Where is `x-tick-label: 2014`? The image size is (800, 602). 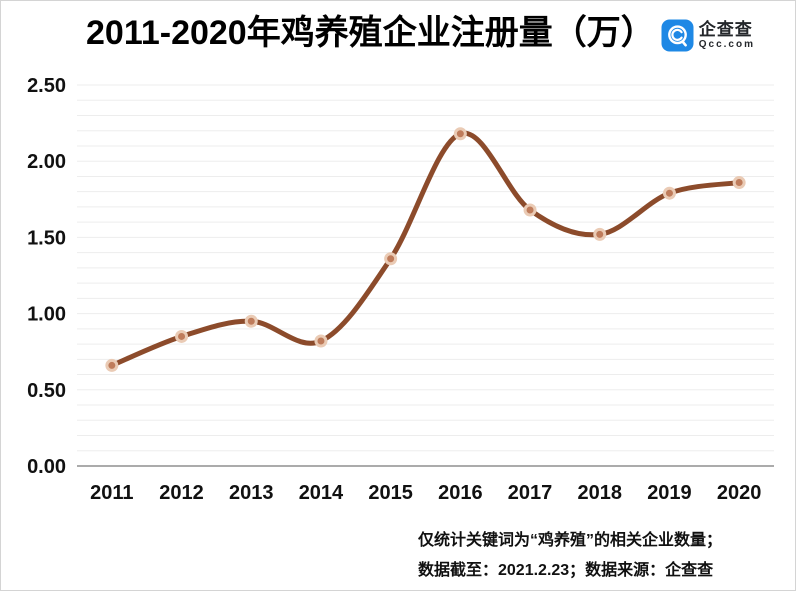 x-tick-label: 2014 is located at coordinates (321, 493).